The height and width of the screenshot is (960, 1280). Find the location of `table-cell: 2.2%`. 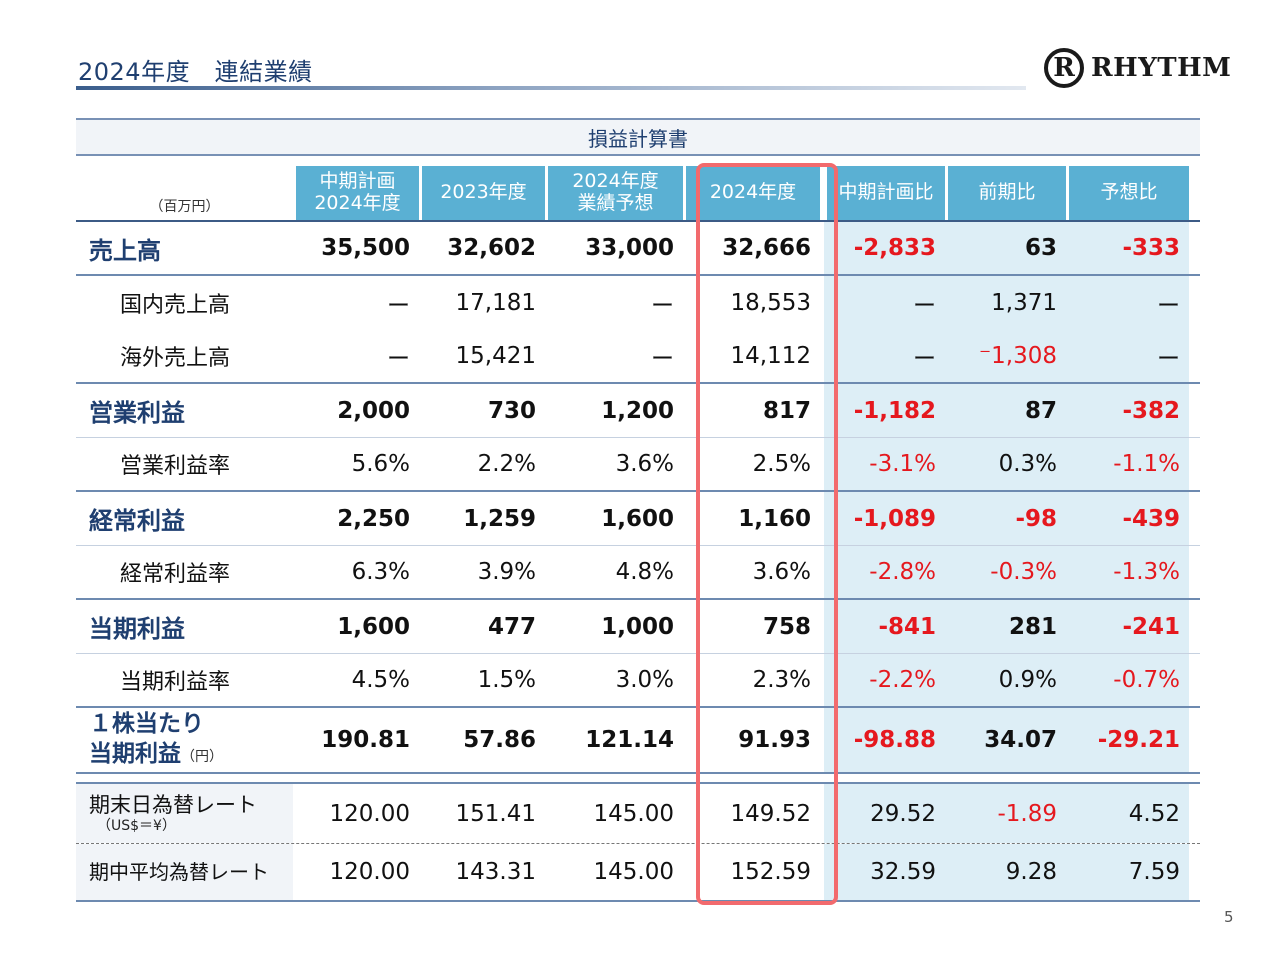

table-cell: 2.2% is located at coordinates (506, 464).